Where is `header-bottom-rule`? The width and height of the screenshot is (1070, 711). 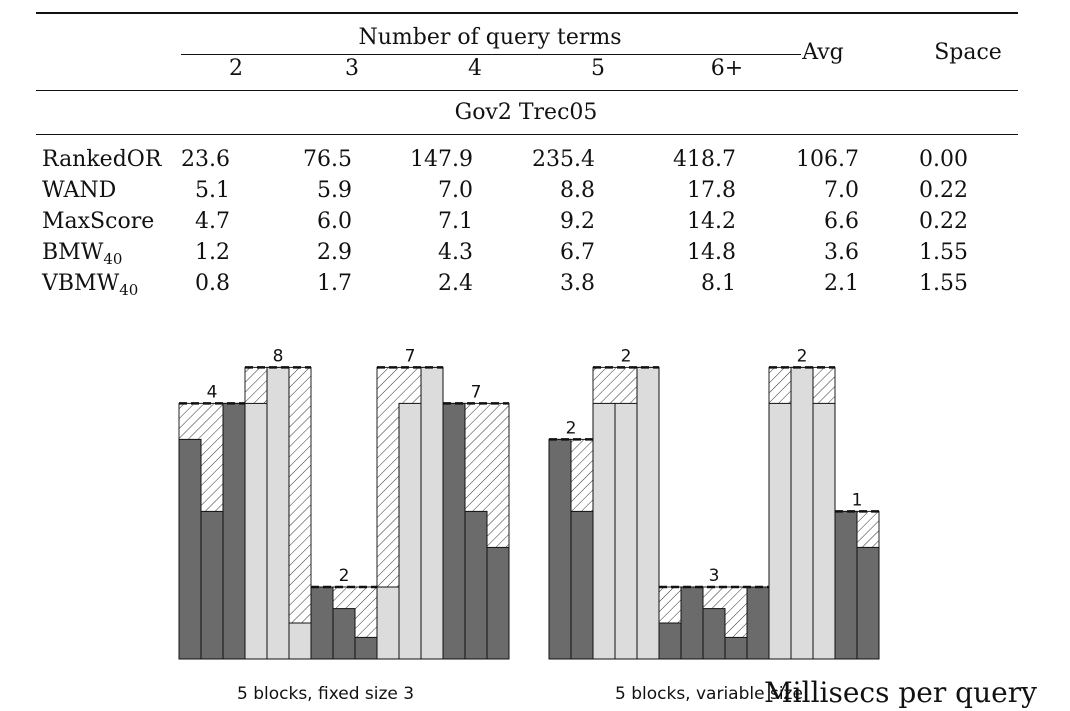
header-bottom-rule is located at coordinates (527, 90).